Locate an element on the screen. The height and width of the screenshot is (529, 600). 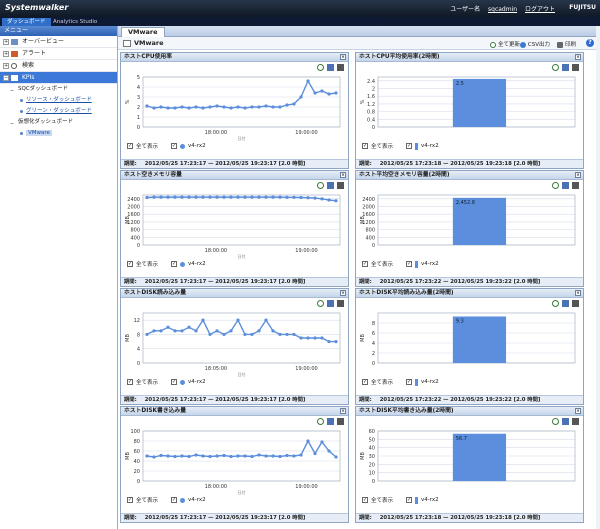
sidebar-item-kpis: − KPIs is located at coordinates (58, 78).